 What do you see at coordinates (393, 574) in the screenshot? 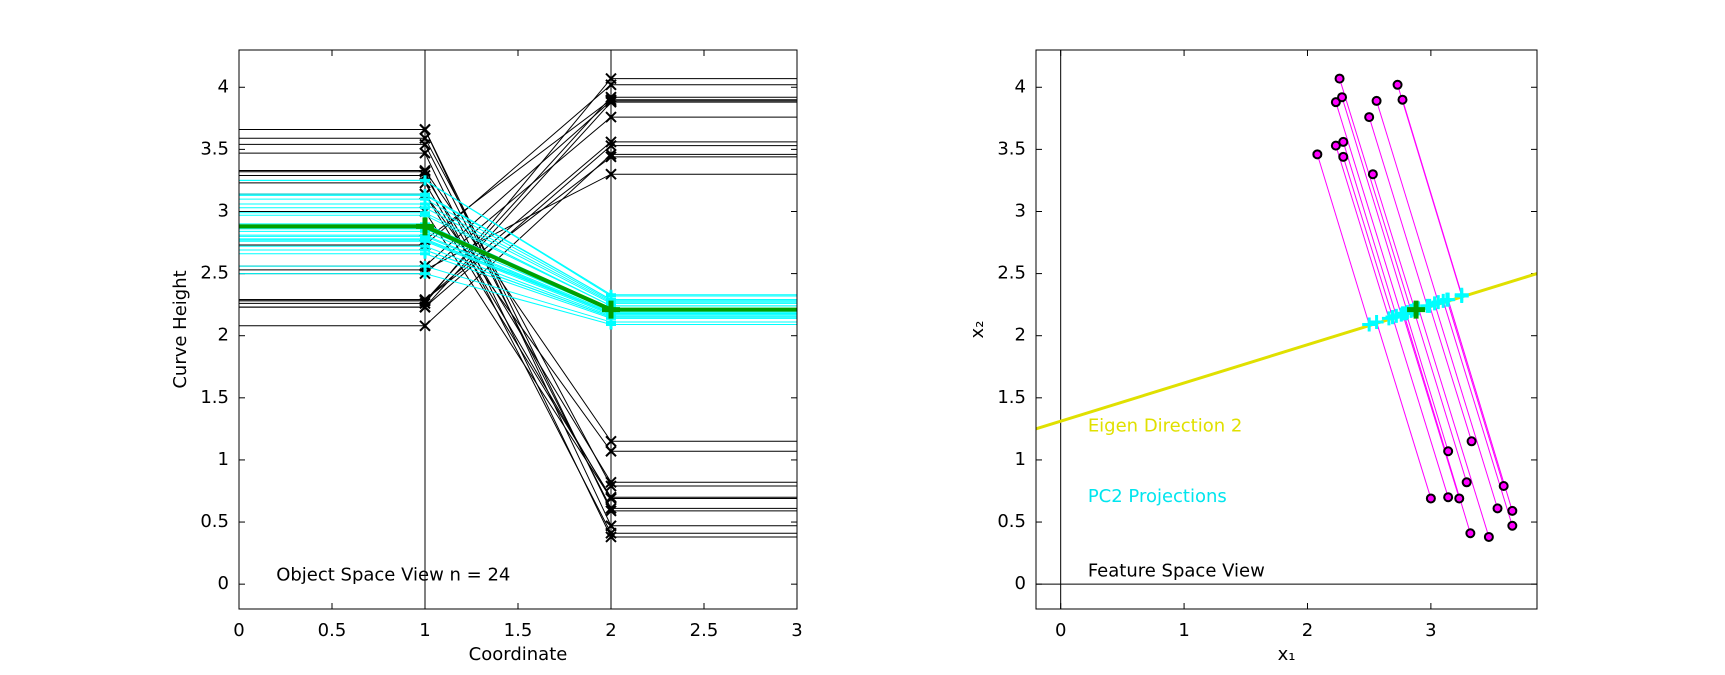
I see `annotation: Object Space View n = 24` at bounding box center [393, 574].